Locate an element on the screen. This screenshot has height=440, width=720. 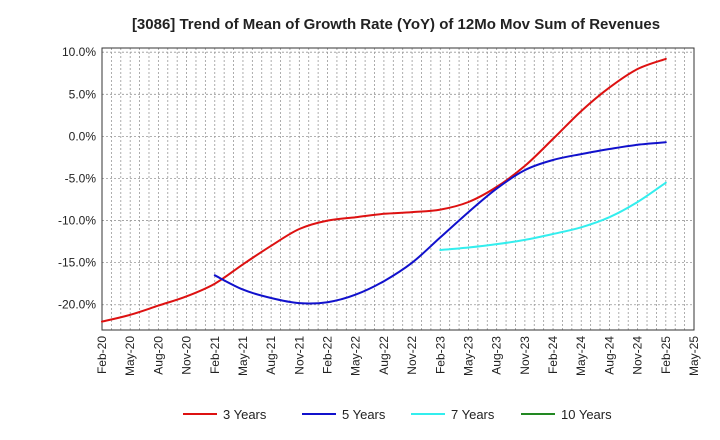
y-tick-label: 0.0% is located at coordinates (83, 136).